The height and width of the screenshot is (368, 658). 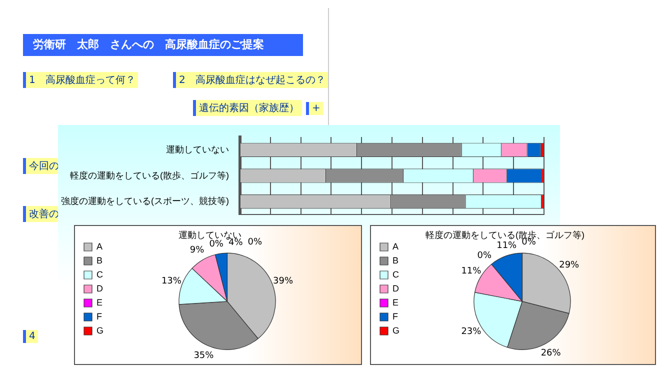 What do you see at coordinates (210, 235) in the screenshot?
I see `chart-title: 運動していない` at bounding box center [210, 235].